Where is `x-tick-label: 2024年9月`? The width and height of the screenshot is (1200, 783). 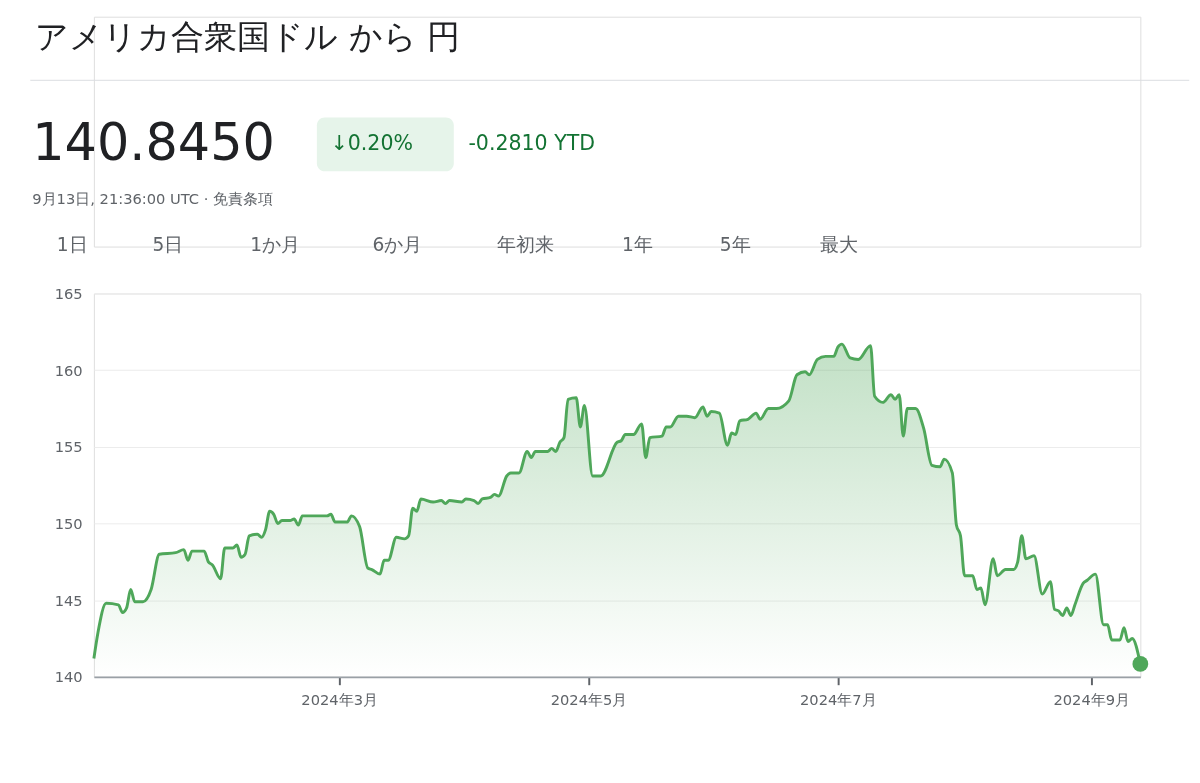
x-tick-label: 2024年9月 is located at coordinates (1092, 699).